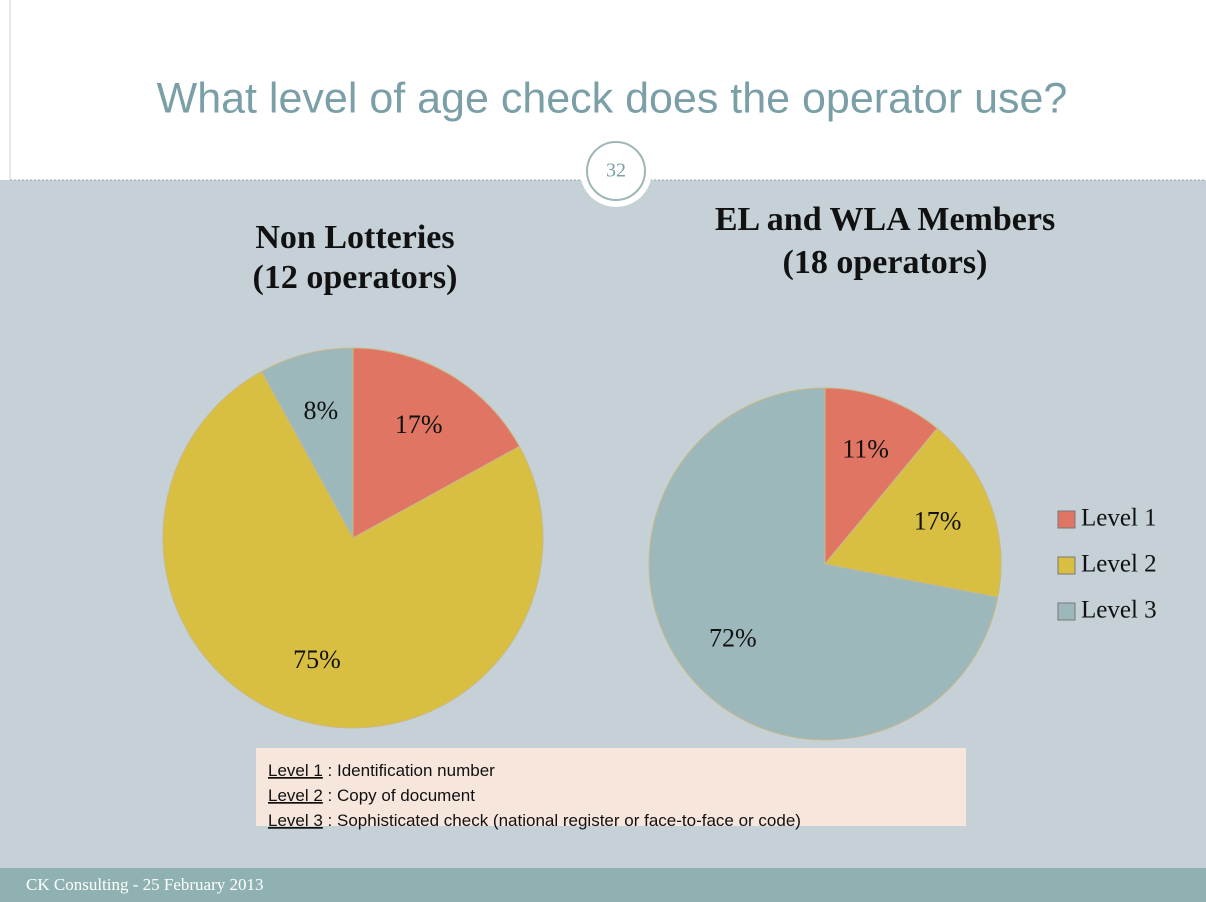 Image resolution: width=1206 pixels, height=902 pixels. I want to click on chart-subtitle: (12 operators), so click(355, 277).